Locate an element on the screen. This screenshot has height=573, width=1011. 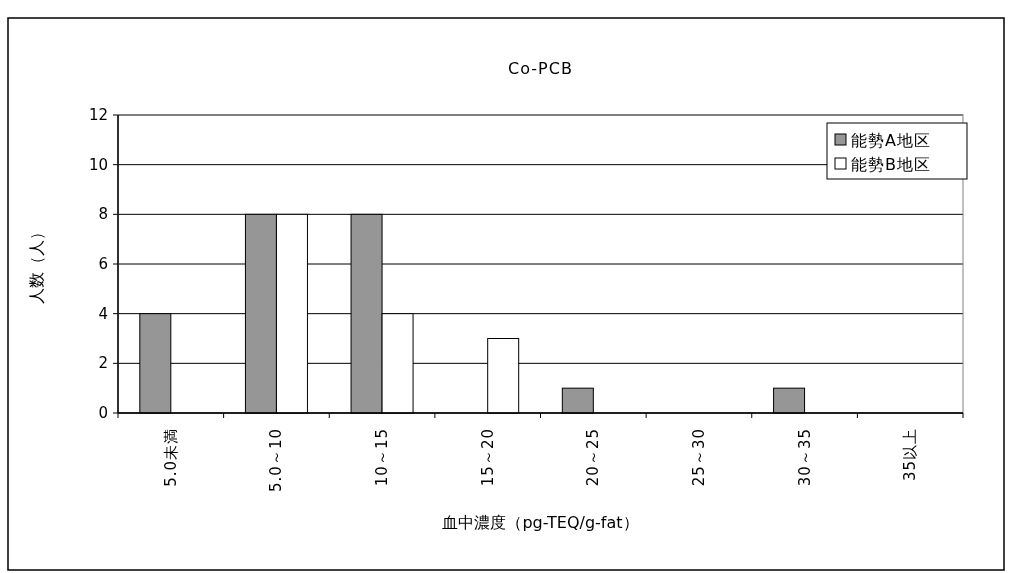
x-tick-label: 30～35 is located at coordinates (804, 457).